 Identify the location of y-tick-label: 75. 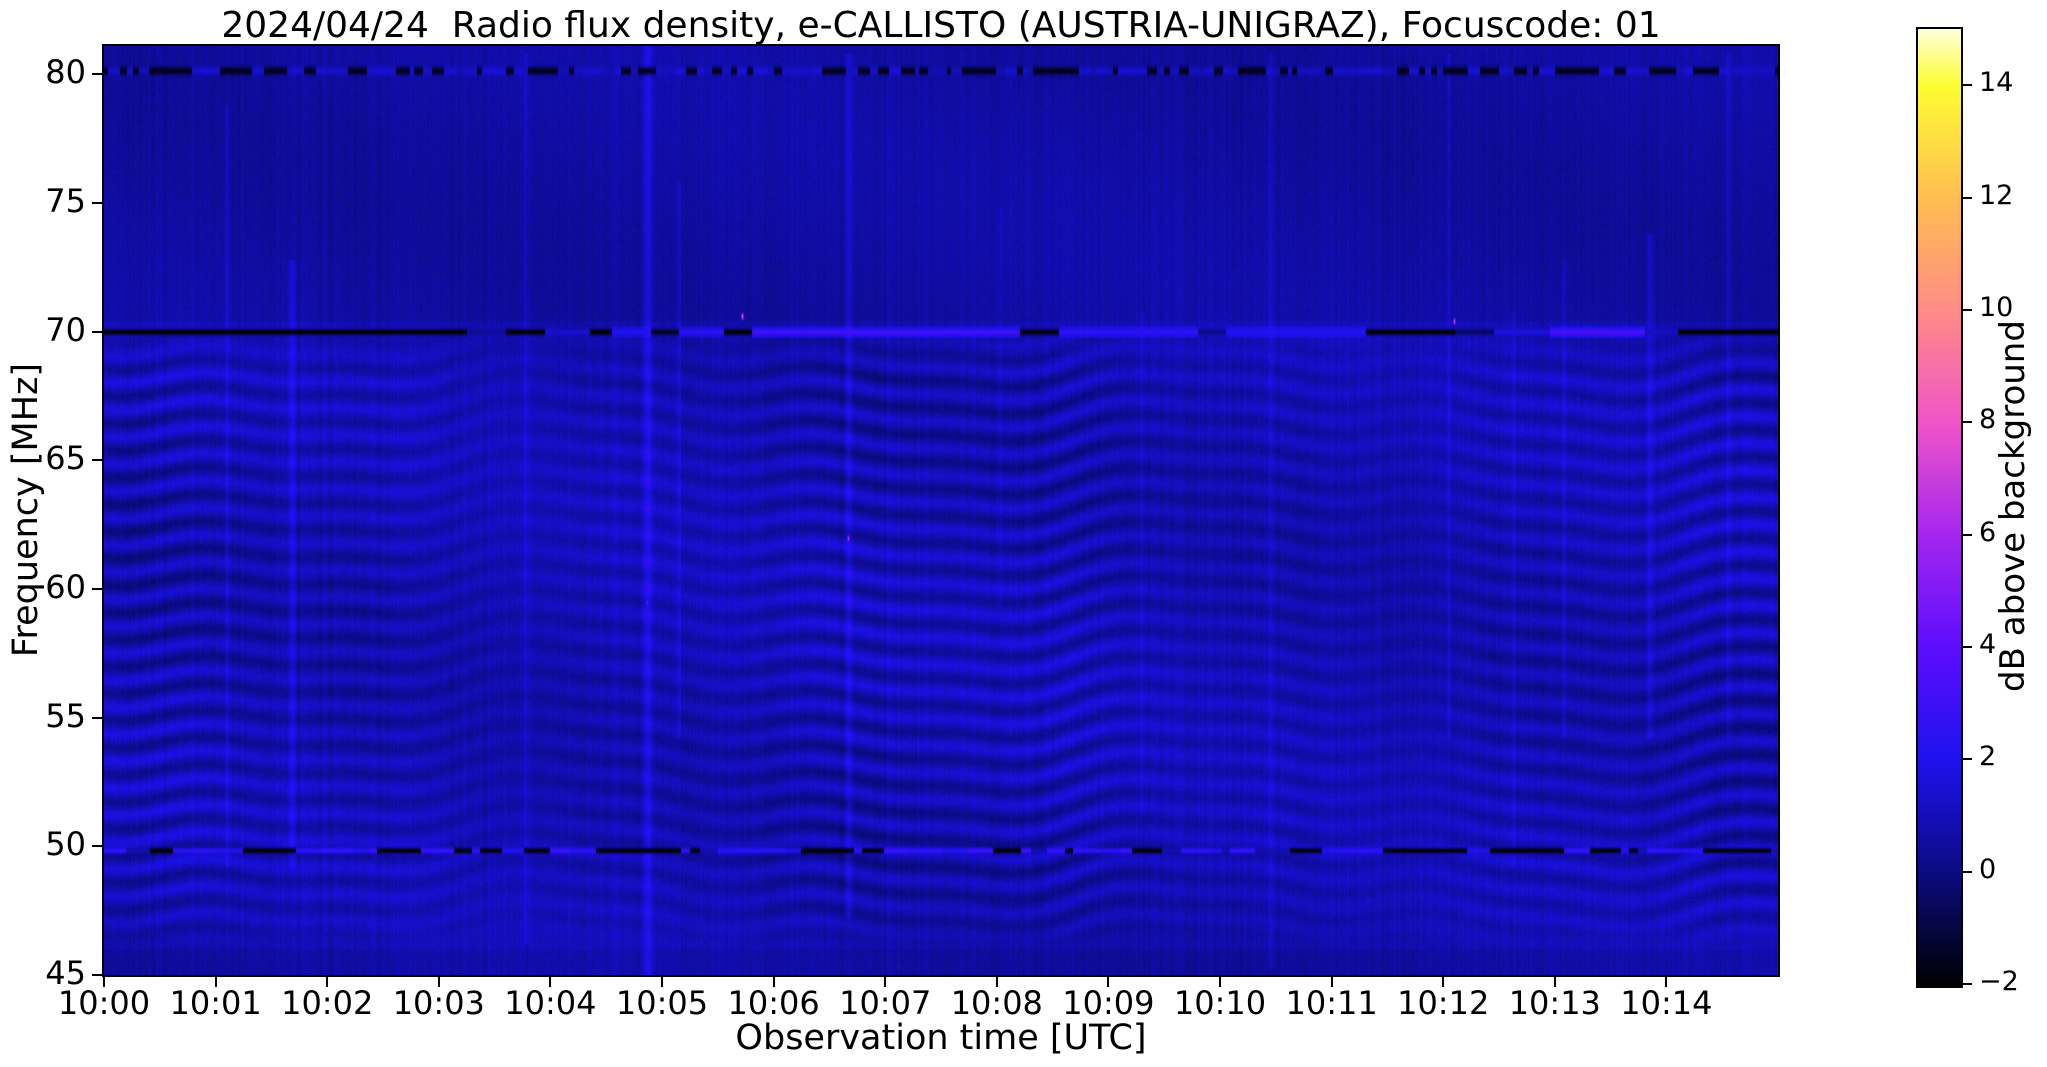
(65, 200).